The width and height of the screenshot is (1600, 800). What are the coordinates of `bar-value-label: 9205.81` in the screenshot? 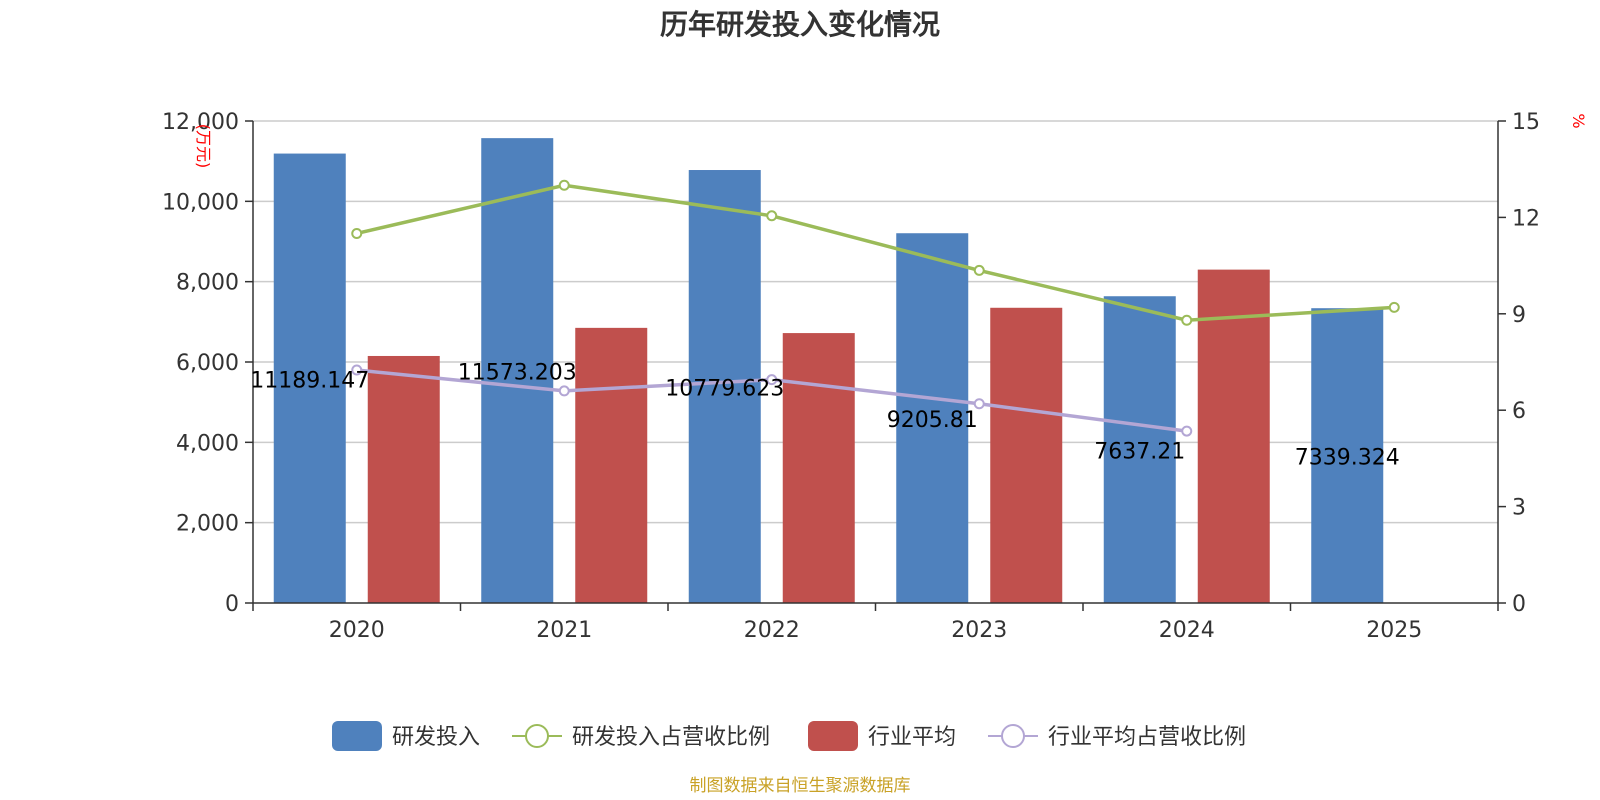 It's located at (932, 420).